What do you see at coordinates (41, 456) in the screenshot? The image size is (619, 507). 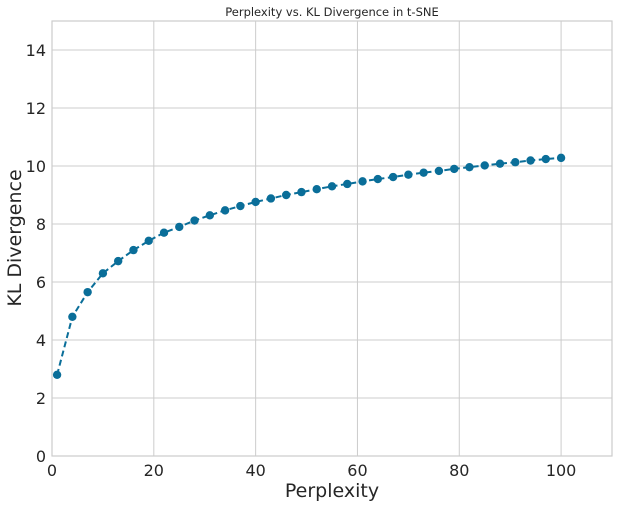 I see `y-tick-label: 0` at bounding box center [41, 456].